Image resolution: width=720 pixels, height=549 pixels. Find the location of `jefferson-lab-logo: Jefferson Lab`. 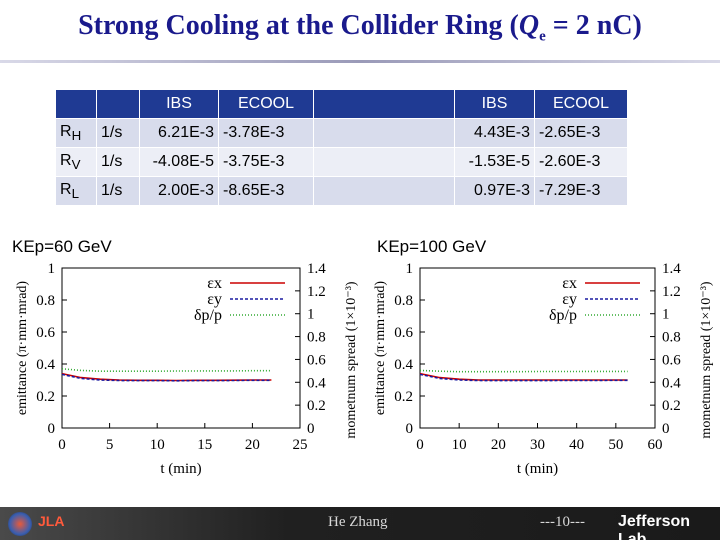

jefferson-lab-logo: Jefferson Lab is located at coordinates (654, 530).